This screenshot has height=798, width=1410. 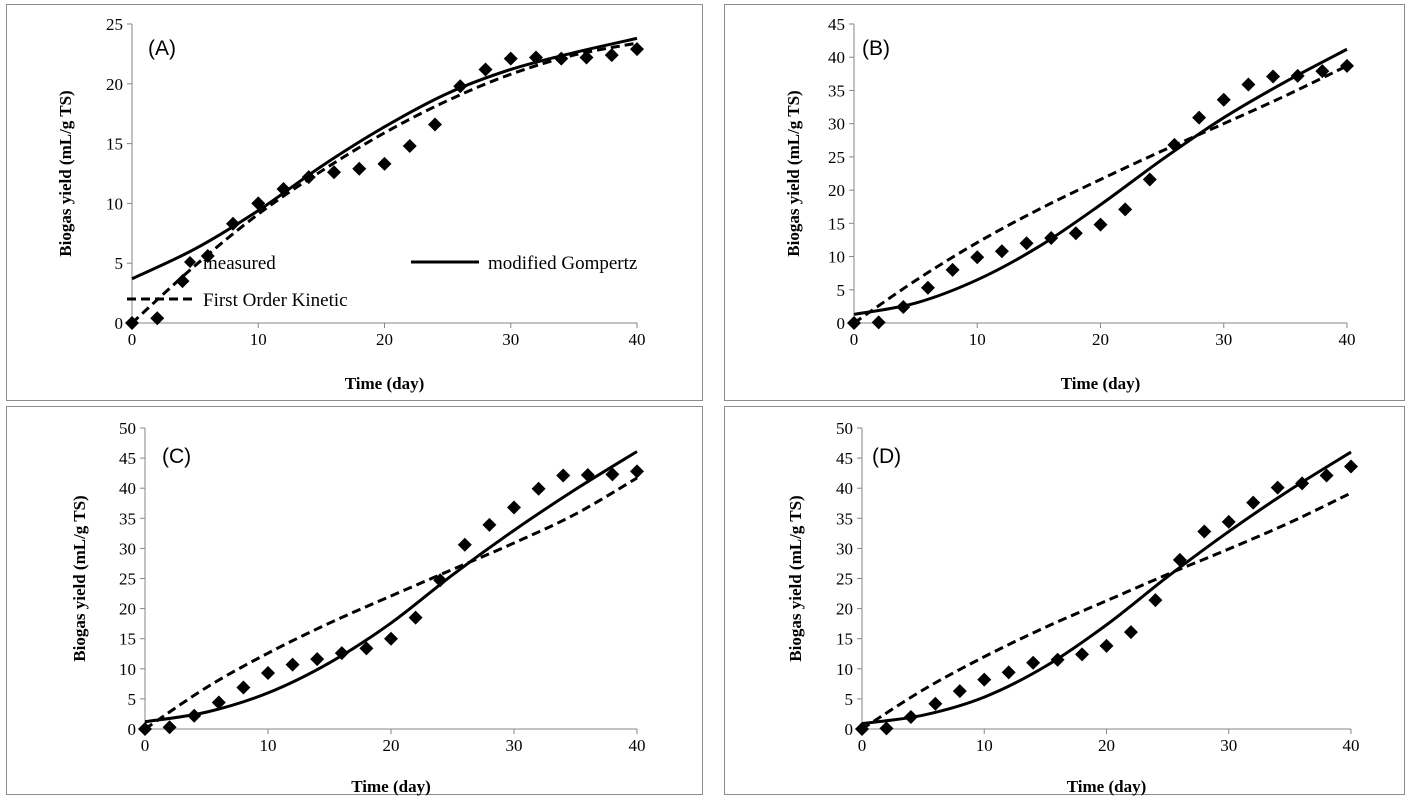 What do you see at coordinates (162, 48) in the screenshot?
I see `panel-tag: (A)` at bounding box center [162, 48].